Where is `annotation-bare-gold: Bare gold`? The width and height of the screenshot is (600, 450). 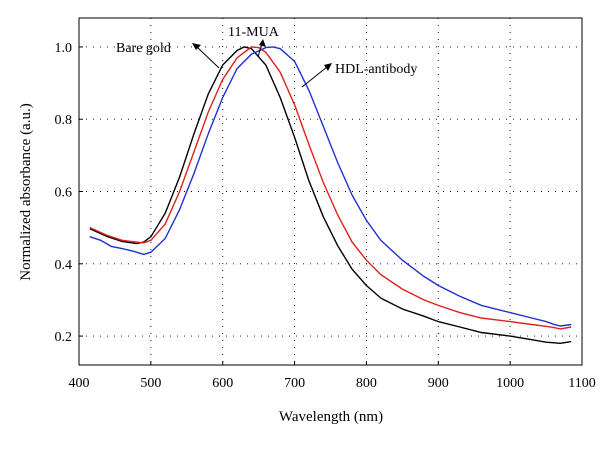 annotation-bare-gold: Bare gold is located at coordinates (168, 55).